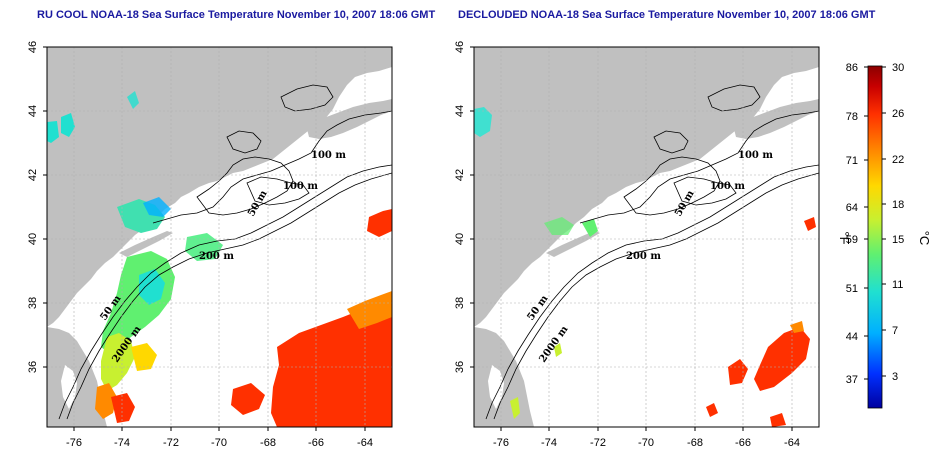 The image size is (950, 475). Describe the element at coordinates (897, 285) in the screenshot. I see `celsius-tick-label: 11` at that location.